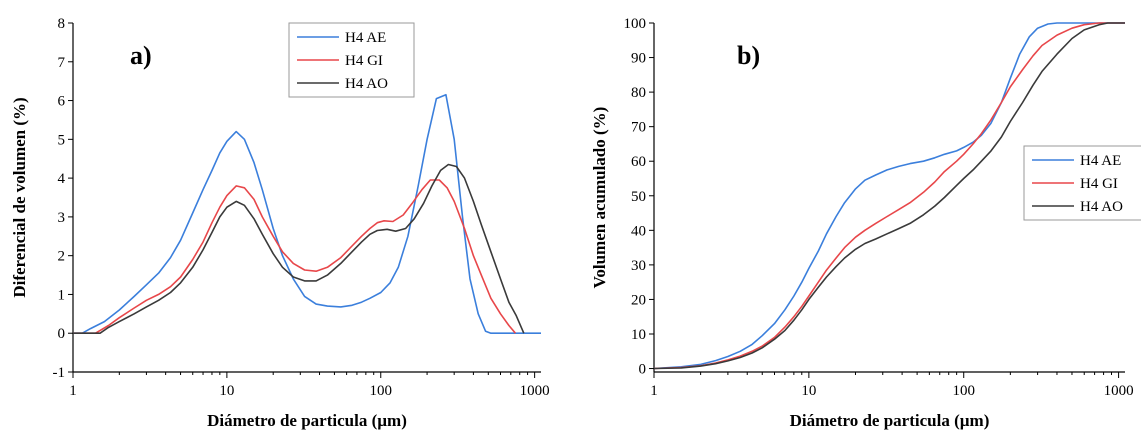  What do you see at coordinates (638, 59) in the screenshot?
I see `y-tick-label: 90` at bounding box center [638, 59].